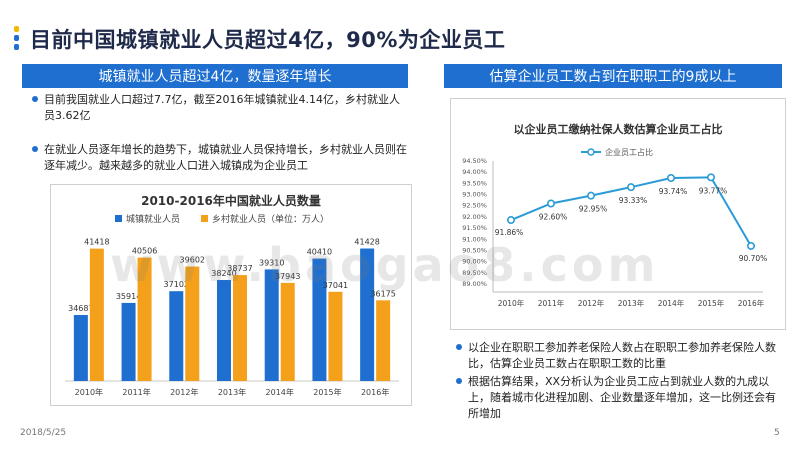 Image resolution: width=800 pixels, height=450 pixels. I want to click on right-section-header: 估算企业员工数占到在职职工的9成以上, so click(613, 76).